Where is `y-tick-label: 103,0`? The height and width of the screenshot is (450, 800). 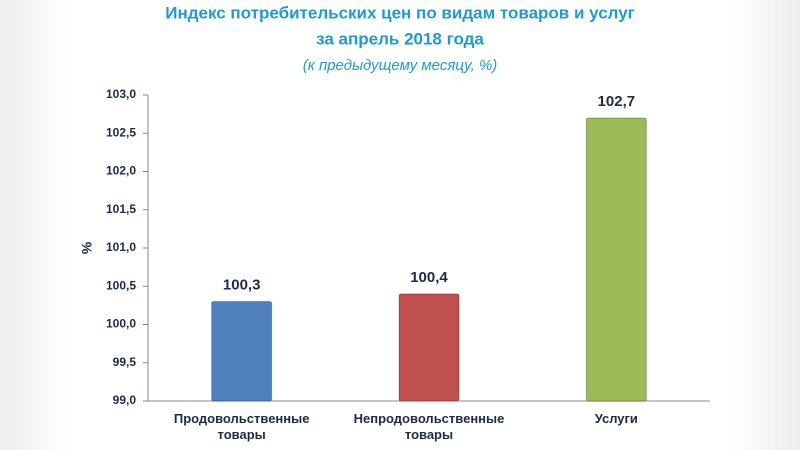 y-tick-label: 103,0 is located at coordinates (121, 94).